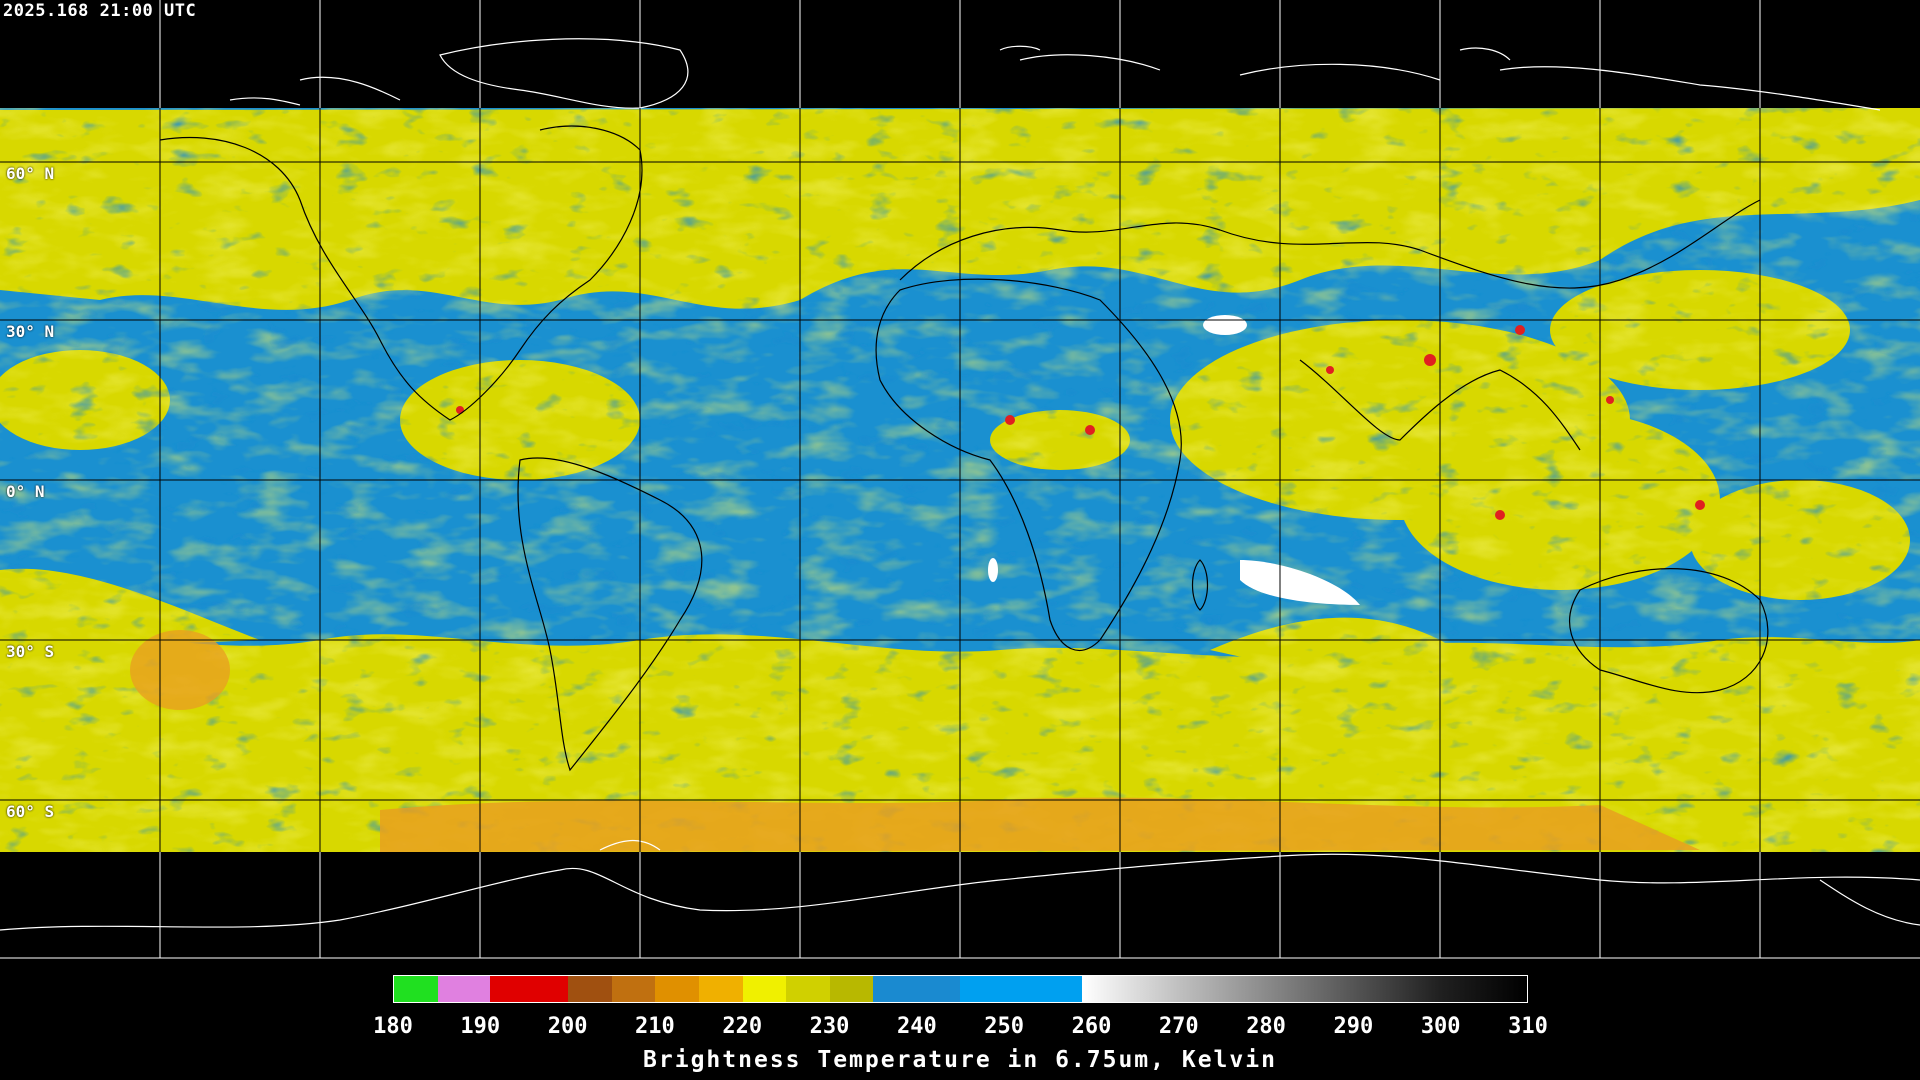  Describe the element at coordinates (1080, 422) in the screenshot. I see `deep-convection` at that location.